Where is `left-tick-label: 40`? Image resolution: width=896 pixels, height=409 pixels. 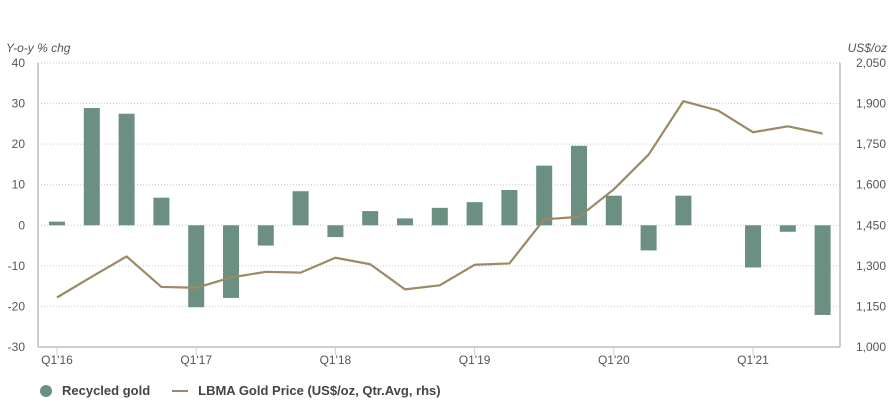
left-tick-label: 40 is located at coordinates (19, 63).